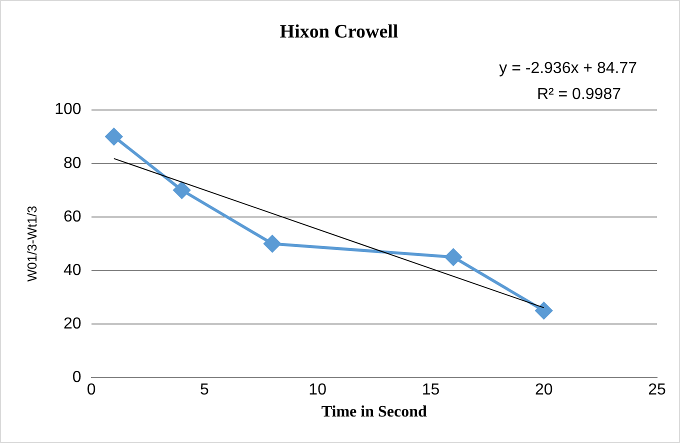 The width and height of the screenshot is (680, 443). What do you see at coordinates (339, 31) in the screenshot?
I see `chart-title: Hixon Crowell` at bounding box center [339, 31].